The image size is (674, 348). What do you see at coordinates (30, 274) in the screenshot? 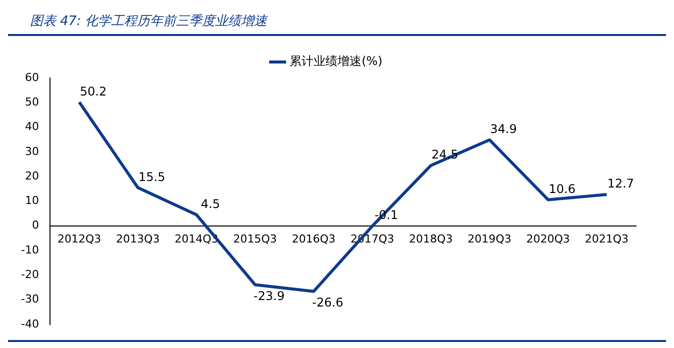
I see `y-tick-label: -20` at bounding box center [30, 274].